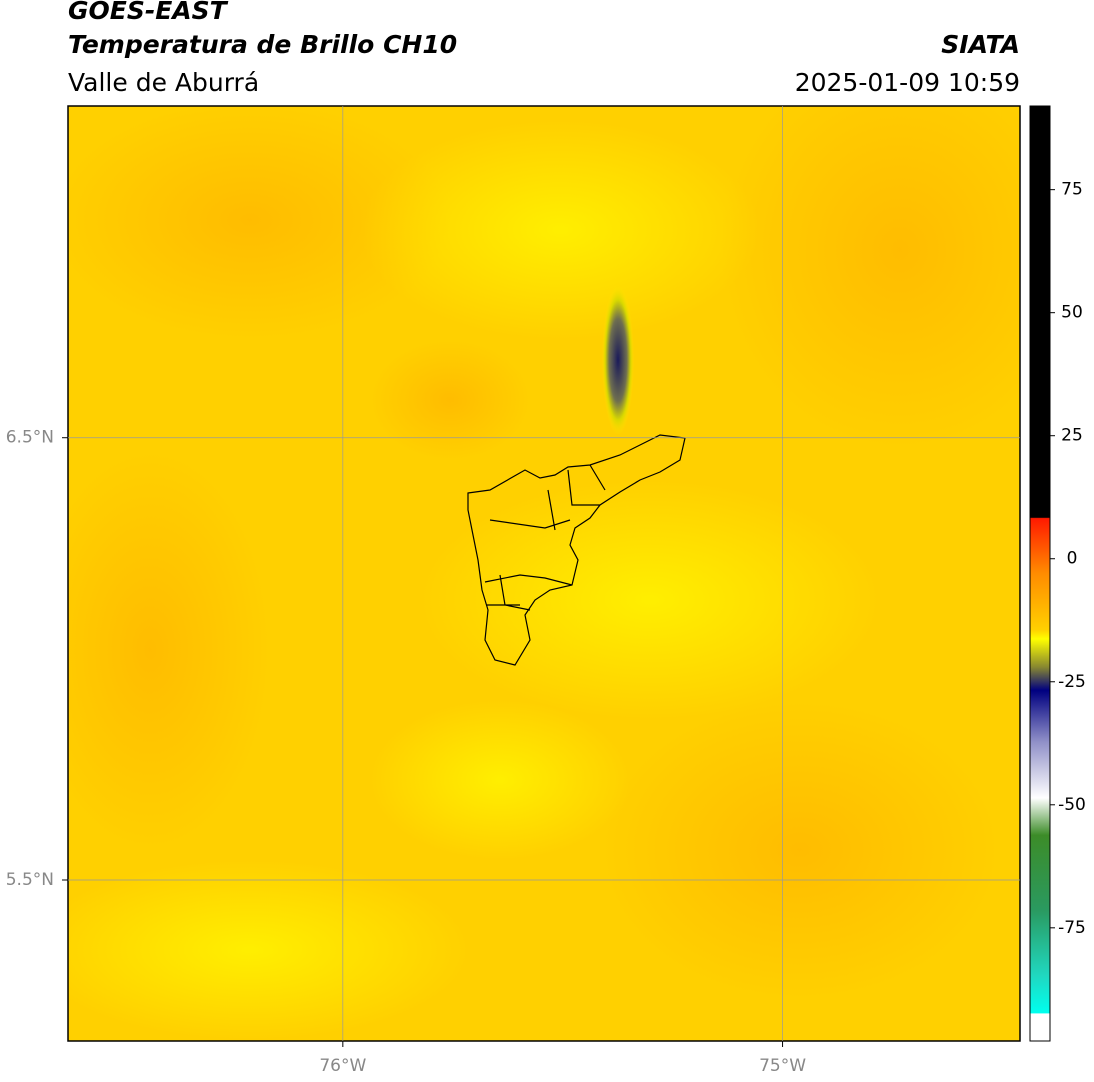 This screenshot has height=1082, width=1094. What do you see at coordinates (30, 880) in the screenshot?
I see `y-tick-label: 5.5°N` at bounding box center [30, 880].